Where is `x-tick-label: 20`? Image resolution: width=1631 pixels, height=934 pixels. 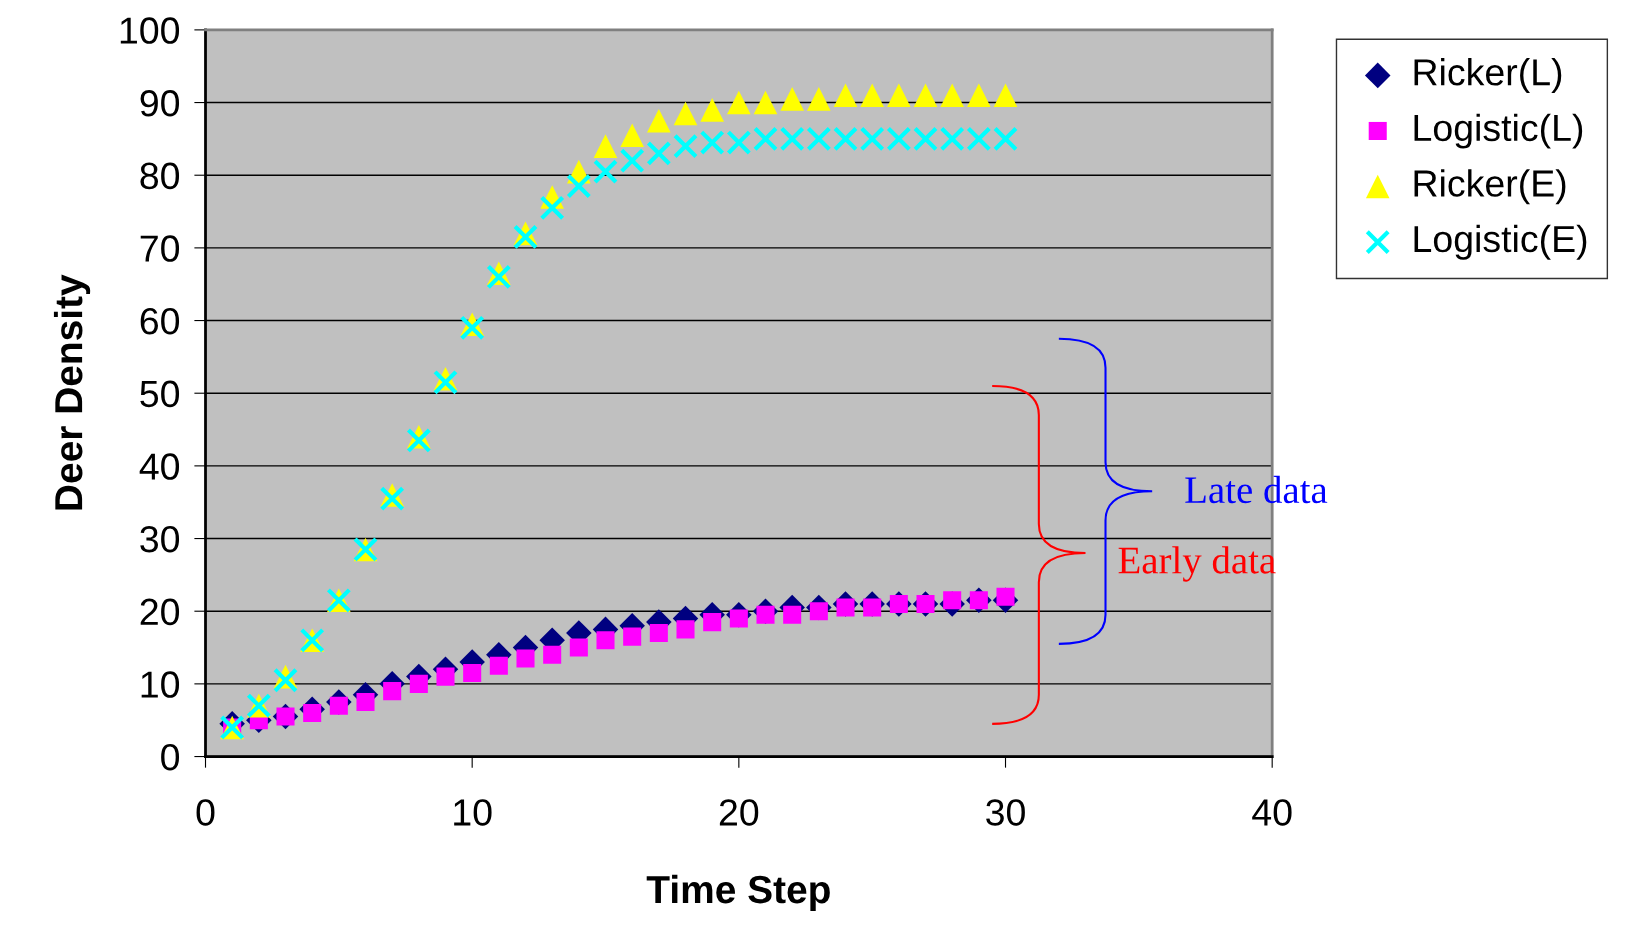
x-tick-label: 20 is located at coordinates (739, 812).